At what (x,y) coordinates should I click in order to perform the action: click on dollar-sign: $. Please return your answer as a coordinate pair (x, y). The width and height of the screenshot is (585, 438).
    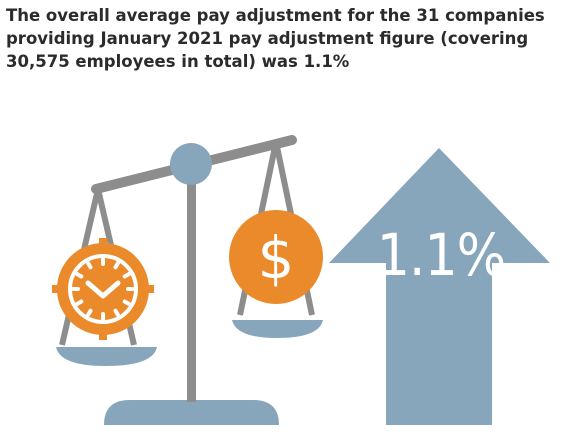
    Looking at the image, I should click on (276, 258).